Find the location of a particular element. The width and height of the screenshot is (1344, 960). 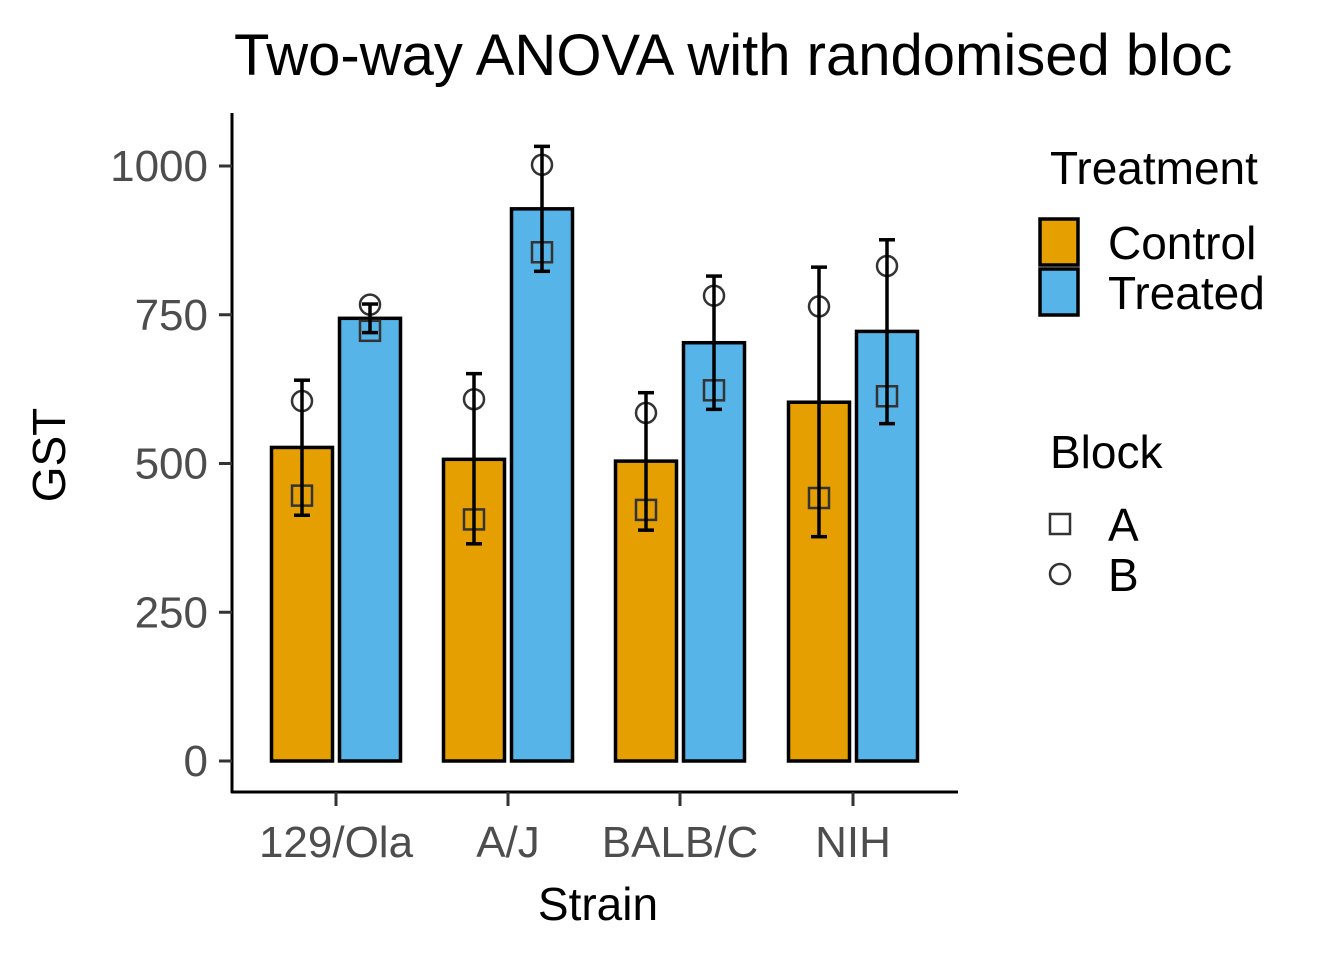

y-axis-ticks: 0 250 500 750 1000 is located at coordinates (171, 464).